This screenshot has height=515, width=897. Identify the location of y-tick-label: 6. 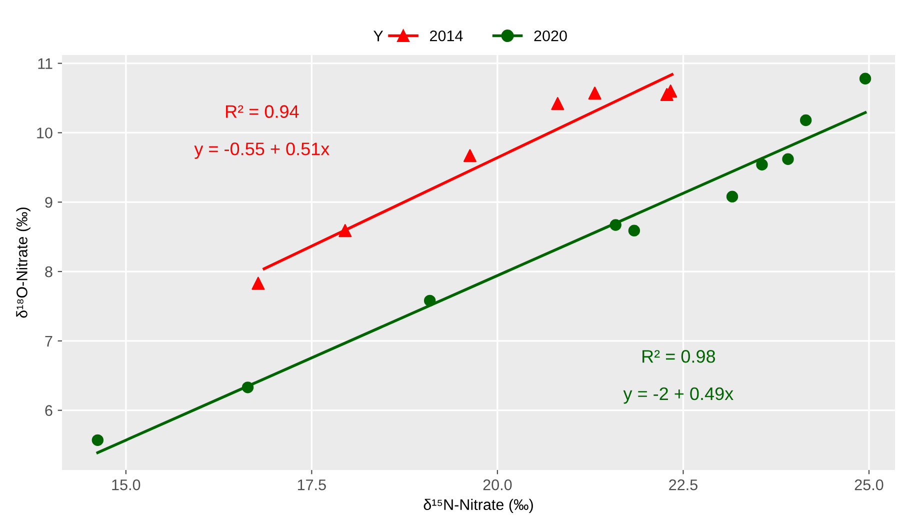
(48, 410).